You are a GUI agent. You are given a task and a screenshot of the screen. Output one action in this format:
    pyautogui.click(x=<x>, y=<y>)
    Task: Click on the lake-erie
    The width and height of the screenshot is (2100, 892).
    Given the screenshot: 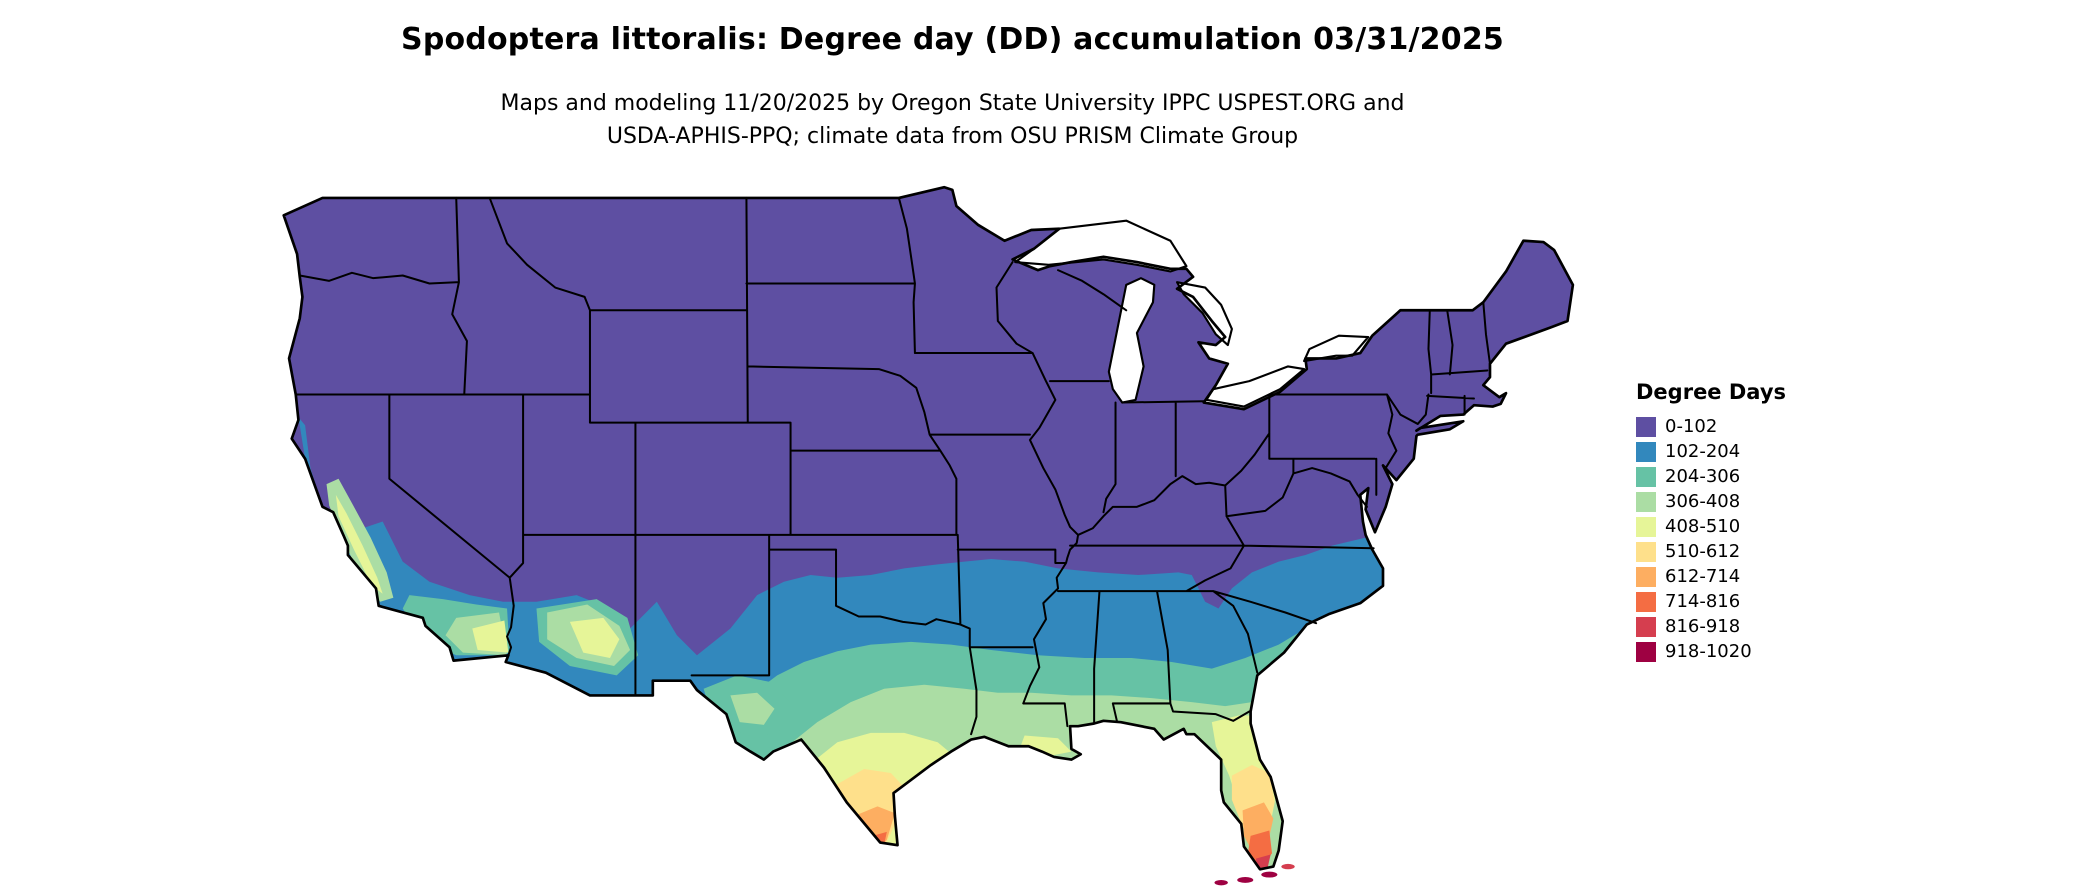 What is the action you would take?
    pyautogui.click(x=1255, y=386)
    